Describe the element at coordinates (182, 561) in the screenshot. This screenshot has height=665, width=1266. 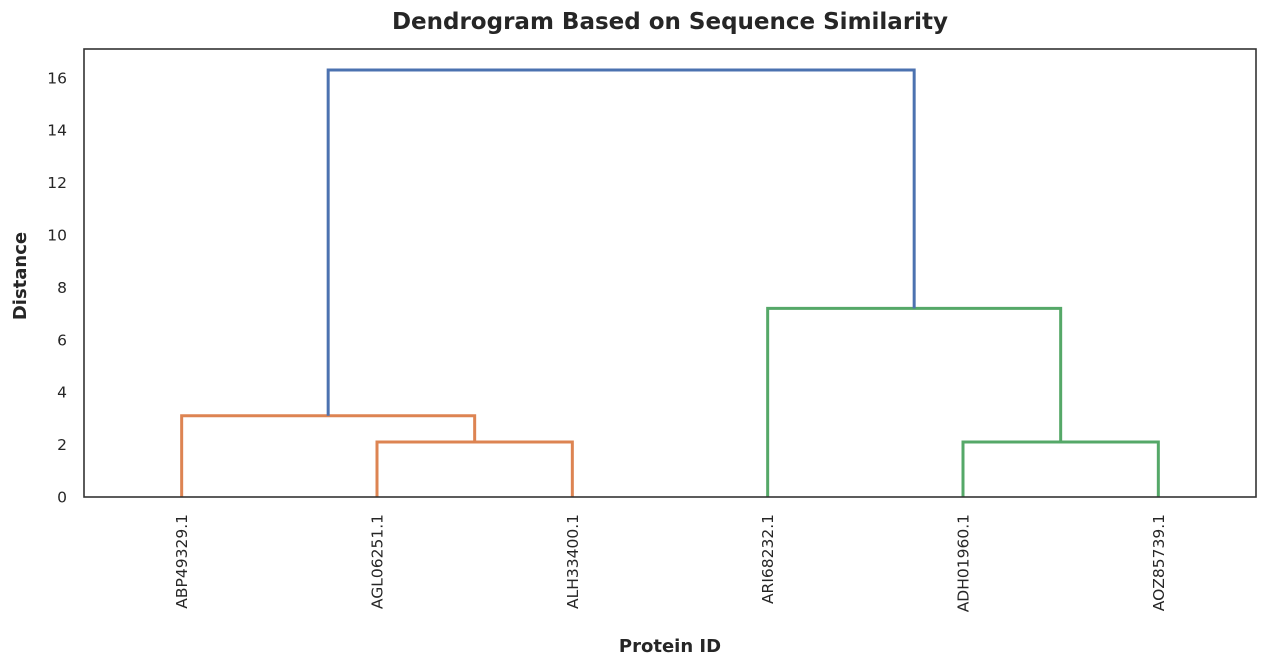
I see `x-tick-label-leaf: ABP49329.1` at that location.